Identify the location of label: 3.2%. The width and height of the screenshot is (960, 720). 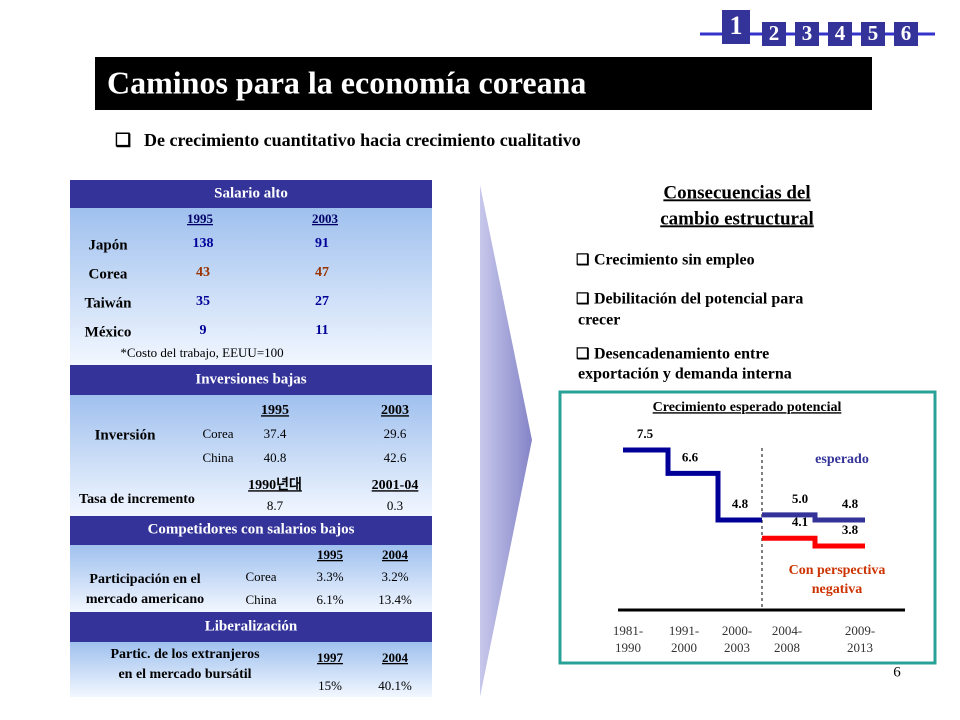
(394, 576).